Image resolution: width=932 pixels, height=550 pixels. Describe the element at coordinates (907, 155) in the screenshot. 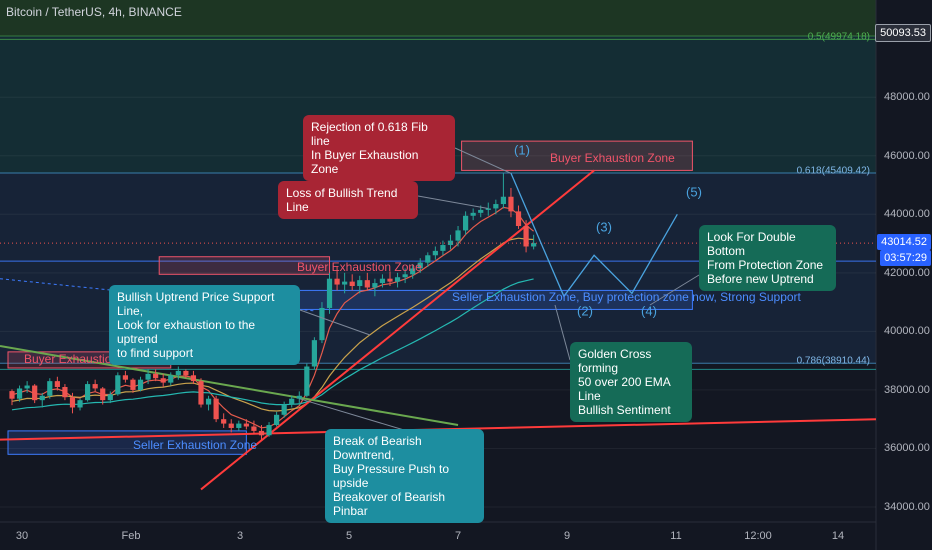

I see `price-axis-label: 46000.00` at that location.